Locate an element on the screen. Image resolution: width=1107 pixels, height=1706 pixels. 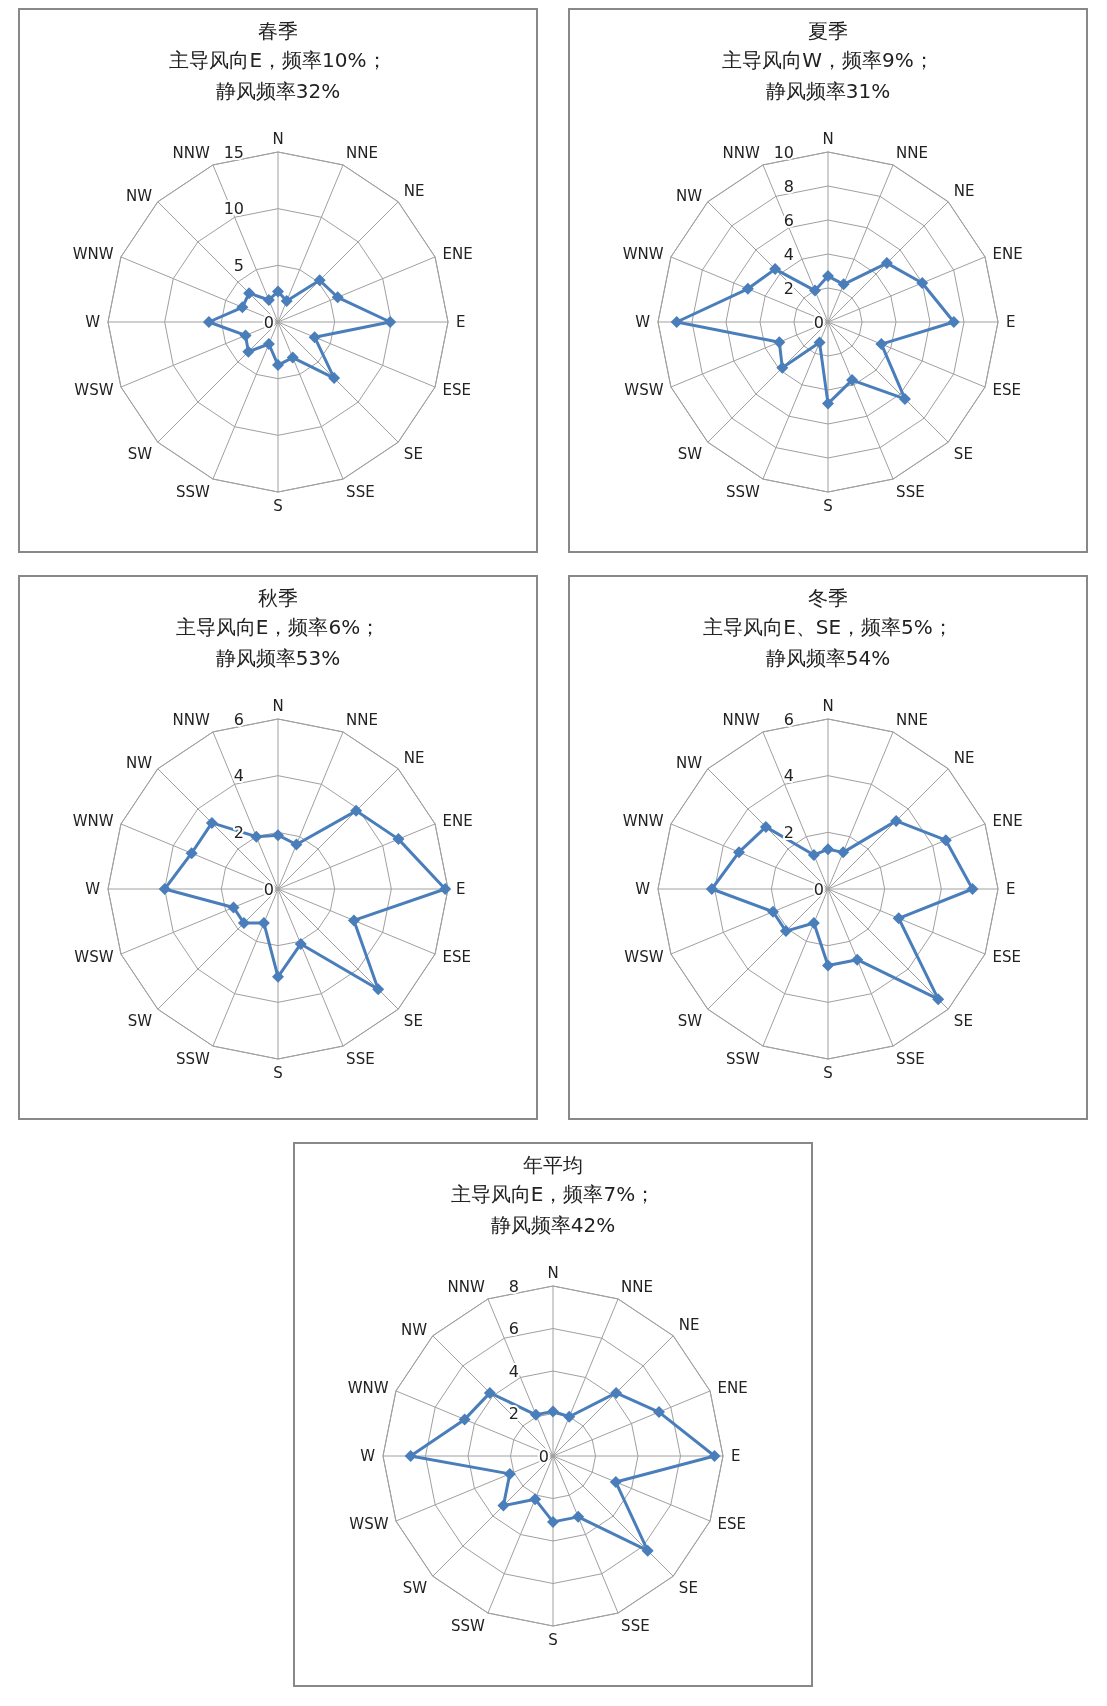
chart-title: 春季 is located at coordinates (278, 31).